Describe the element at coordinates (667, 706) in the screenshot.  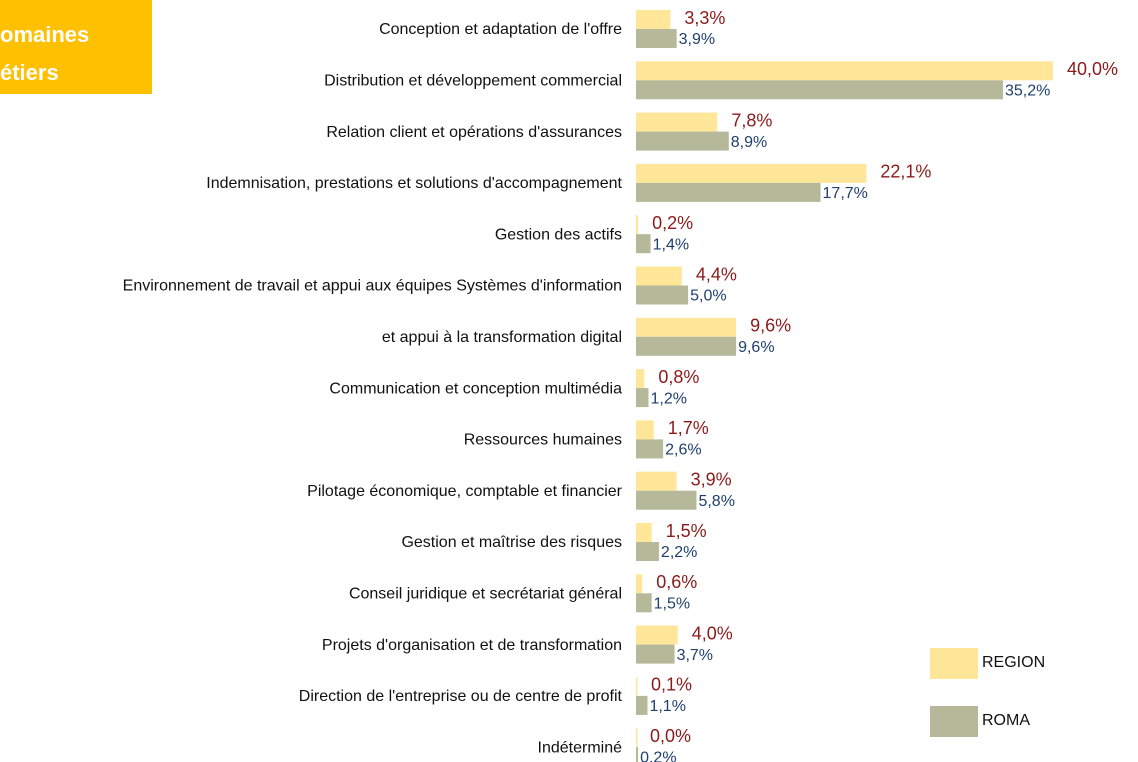
I see `value-label: 1,1%` at that location.